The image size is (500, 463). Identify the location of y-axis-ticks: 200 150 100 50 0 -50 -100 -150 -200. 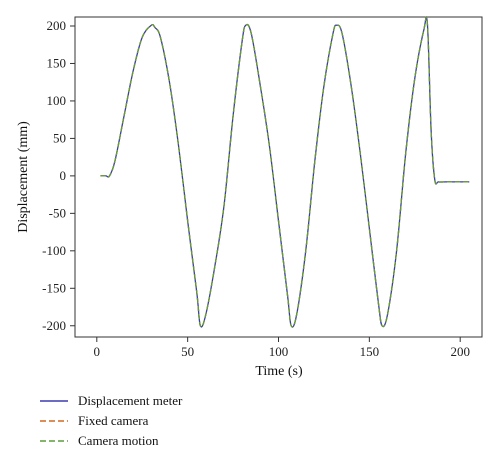
(58, 175).